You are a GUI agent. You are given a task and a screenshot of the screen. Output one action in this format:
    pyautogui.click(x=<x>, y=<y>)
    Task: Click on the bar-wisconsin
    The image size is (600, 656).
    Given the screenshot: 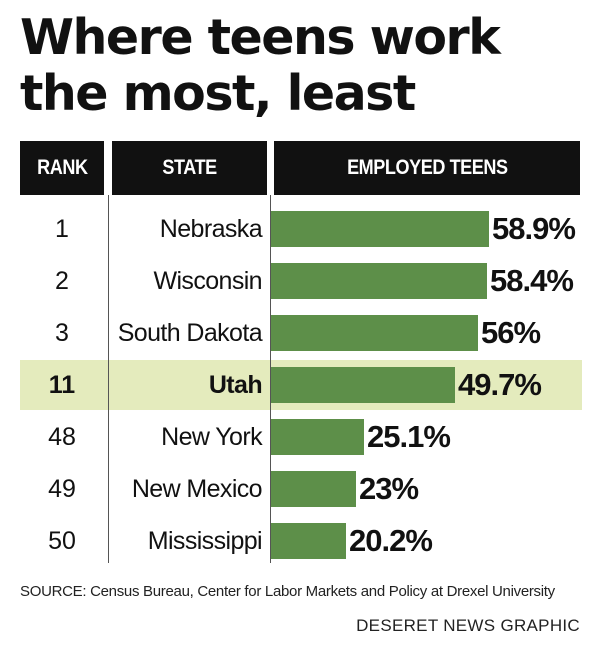 What is the action you would take?
    pyautogui.click(x=379, y=281)
    